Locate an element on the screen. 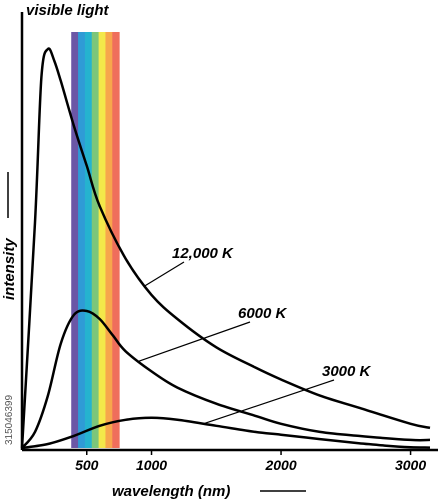 This screenshot has height=500, width=438. x-tick-labels: 500 1000 2000 3000 is located at coordinates (250, 461).